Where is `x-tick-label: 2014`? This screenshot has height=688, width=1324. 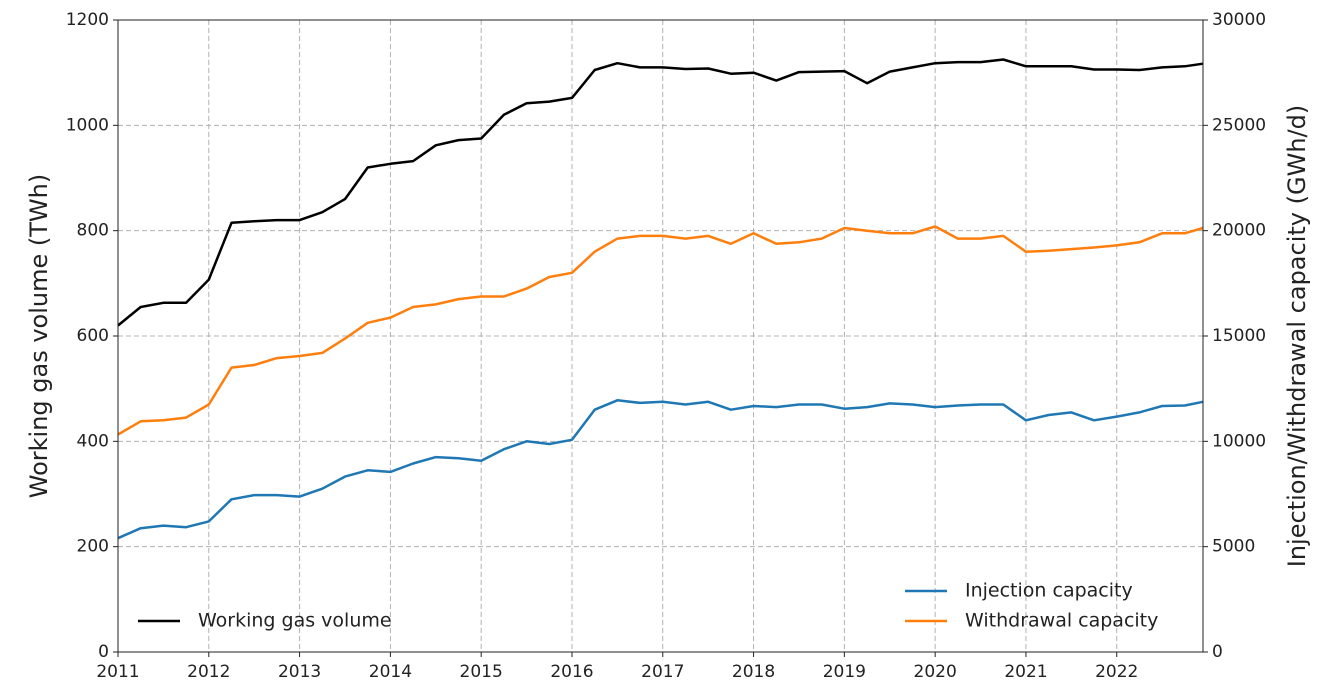
x-tick-label: 2014 is located at coordinates (390, 672).